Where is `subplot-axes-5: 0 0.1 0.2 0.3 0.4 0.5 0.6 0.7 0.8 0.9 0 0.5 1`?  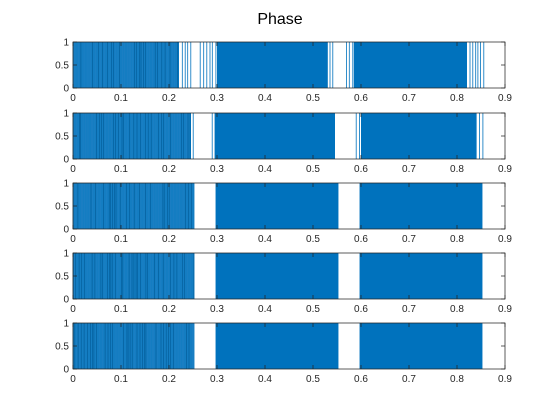
subplot-axes-5: 0 0.1 0.2 0.3 0.4 0.5 0.6 0.7 0.8 0.9 0 0.5 1 is located at coordinates (283, 352).